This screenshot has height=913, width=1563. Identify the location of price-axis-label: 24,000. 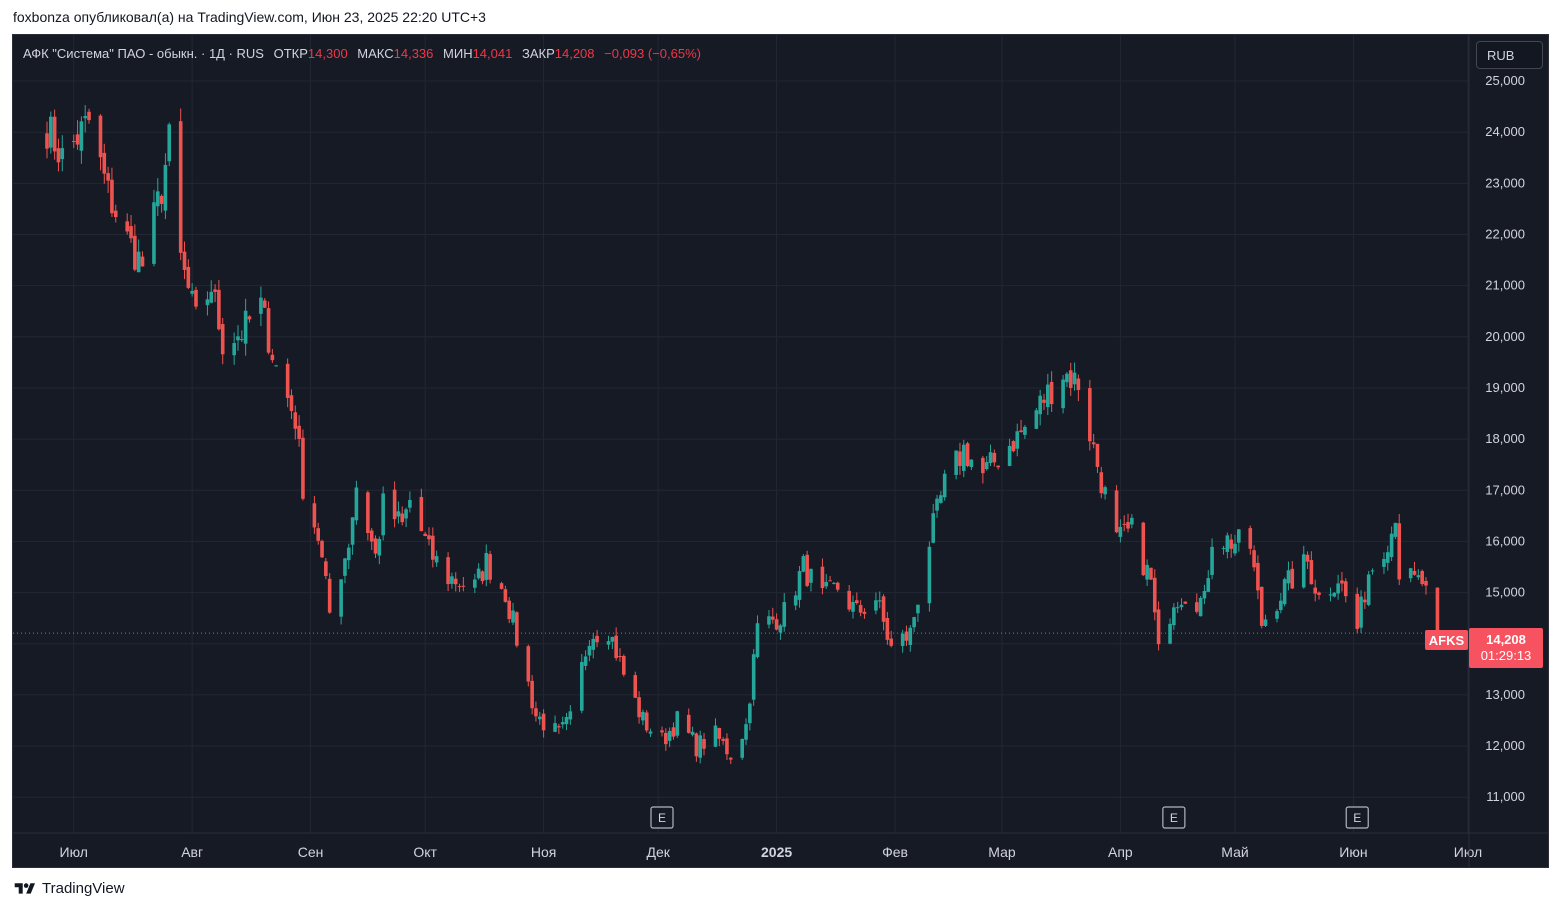
(1505, 131).